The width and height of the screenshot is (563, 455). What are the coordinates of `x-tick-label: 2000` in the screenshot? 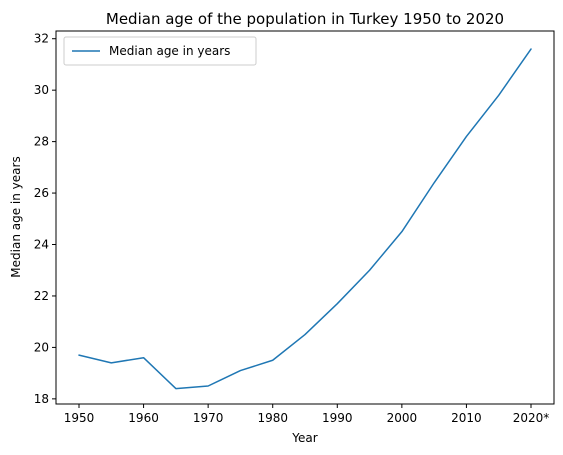 It's located at (402, 418).